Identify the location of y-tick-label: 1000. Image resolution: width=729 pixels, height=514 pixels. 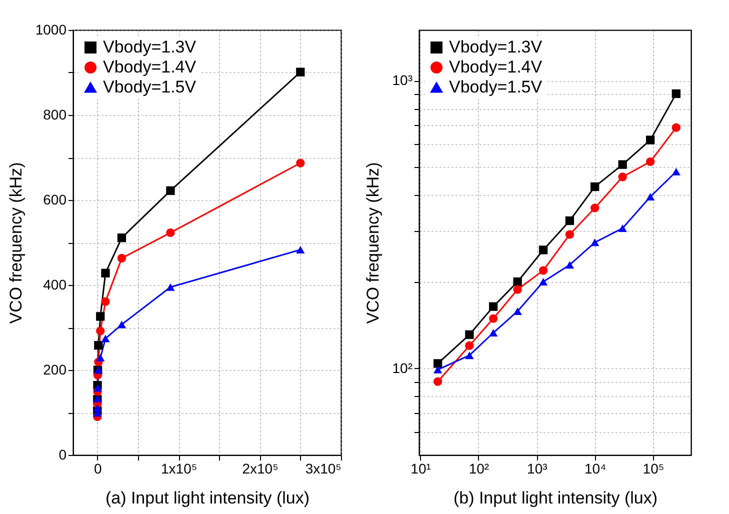
(51, 30).